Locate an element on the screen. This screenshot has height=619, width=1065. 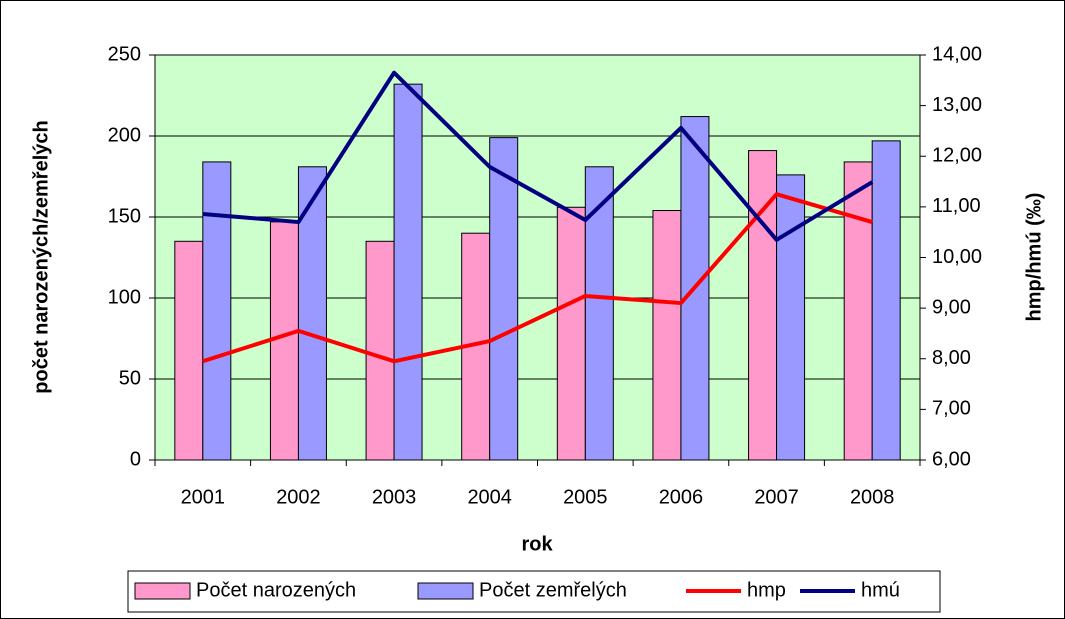
legend-label: Počet zemřelých is located at coordinates (553, 590).